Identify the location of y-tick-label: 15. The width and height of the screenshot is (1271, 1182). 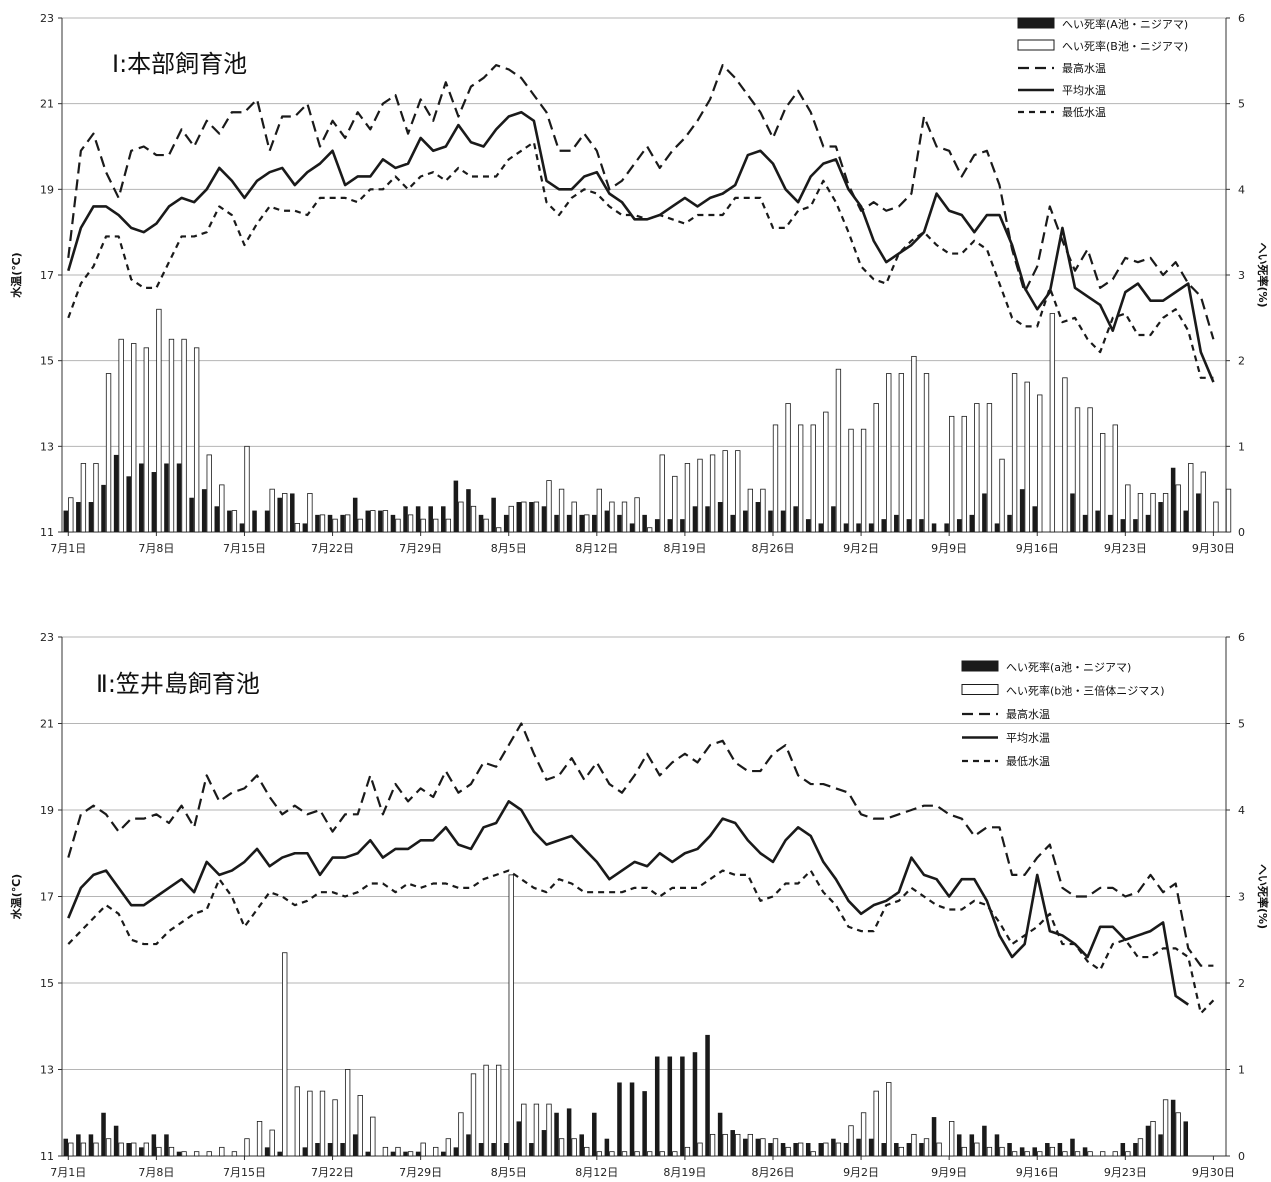
(47, 983).